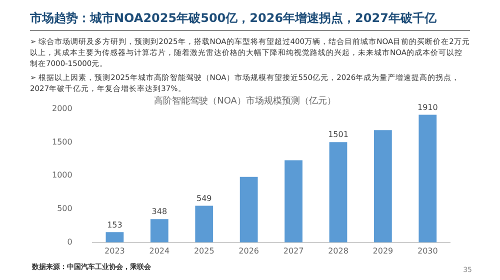 The width and height of the screenshot is (500, 280). Describe the element at coordinates (62, 141) in the screenshot. I see `y-tick-label: 1500` at that location.